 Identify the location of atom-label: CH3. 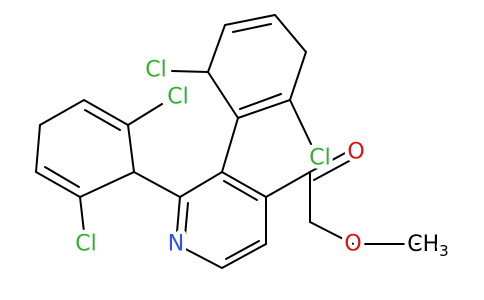
(427, 246).